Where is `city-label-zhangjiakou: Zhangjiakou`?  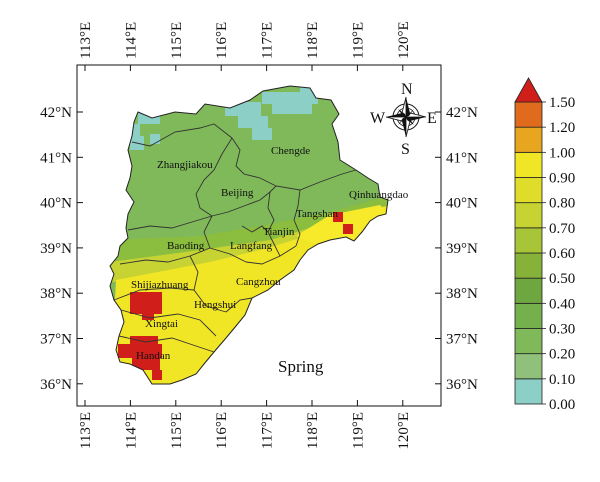 city-label-zhangjiakou: Zhangjiakou is located at coordinates (185, 165).